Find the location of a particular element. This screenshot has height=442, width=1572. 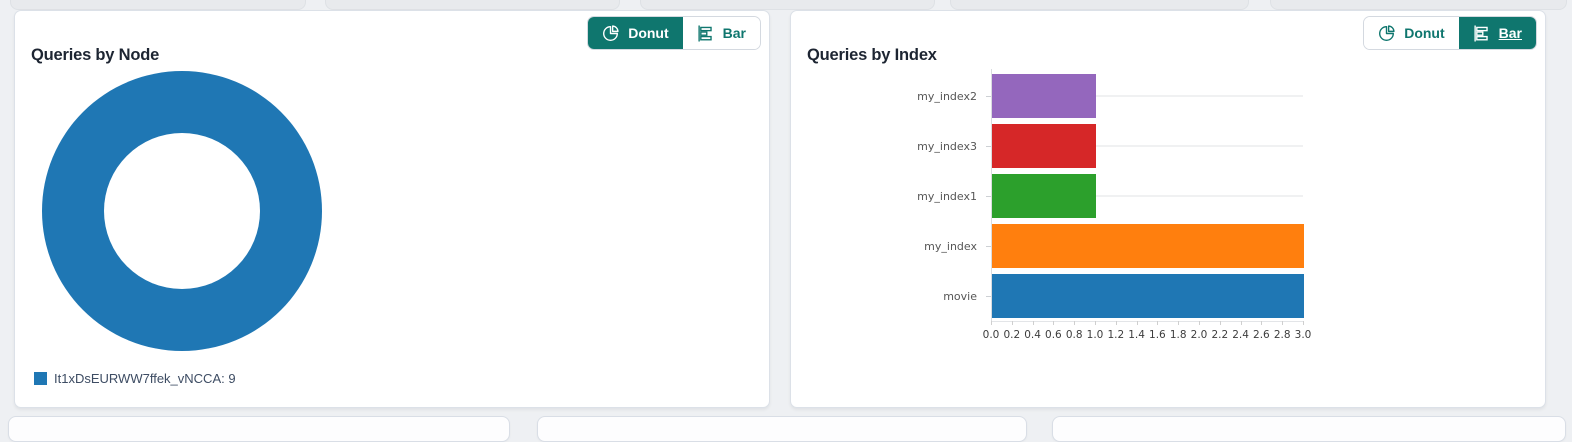

bar-my_index is located at coordinates (1148, 246).